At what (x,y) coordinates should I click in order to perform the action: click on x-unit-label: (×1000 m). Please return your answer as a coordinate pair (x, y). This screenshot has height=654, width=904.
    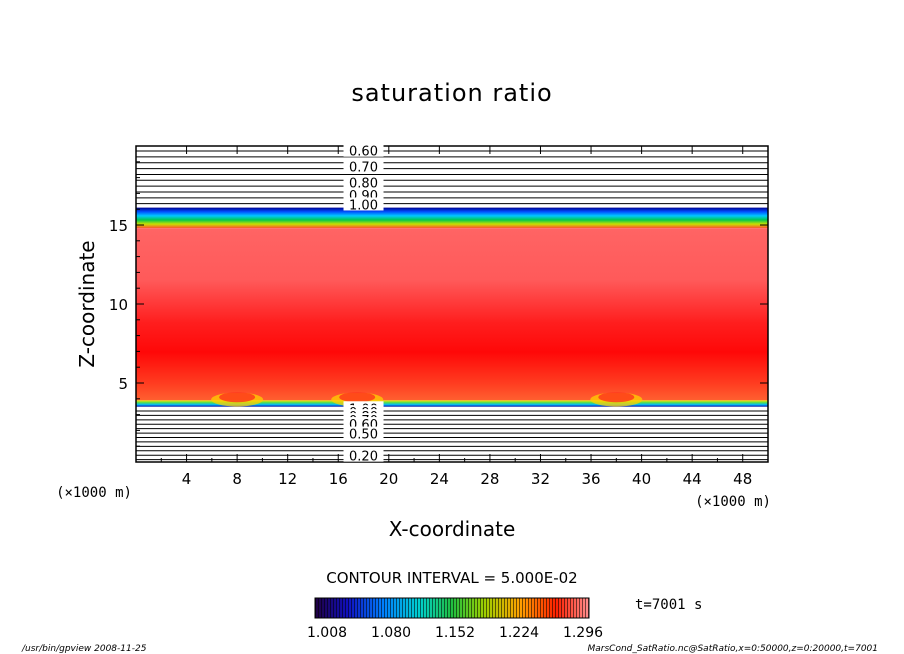
    Looking at the image, I should click on (733, 502).